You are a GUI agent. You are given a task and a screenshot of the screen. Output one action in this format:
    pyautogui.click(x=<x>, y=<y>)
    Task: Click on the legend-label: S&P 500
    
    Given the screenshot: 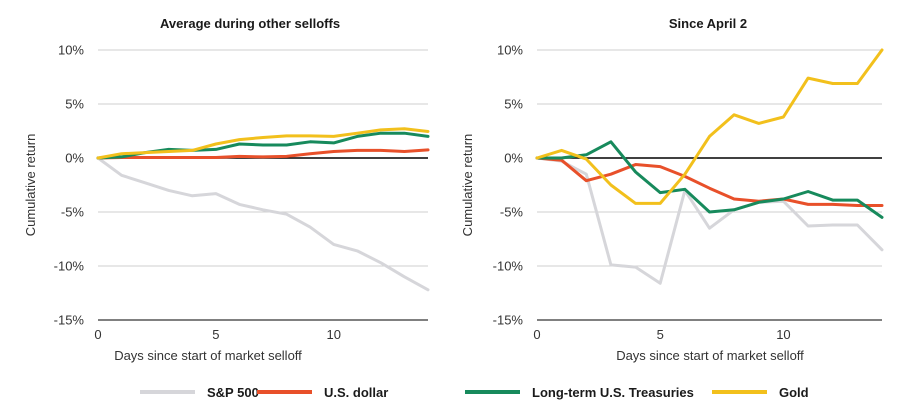 What is the action you would take?
    pyautogui.click(x=233, y=392)
    